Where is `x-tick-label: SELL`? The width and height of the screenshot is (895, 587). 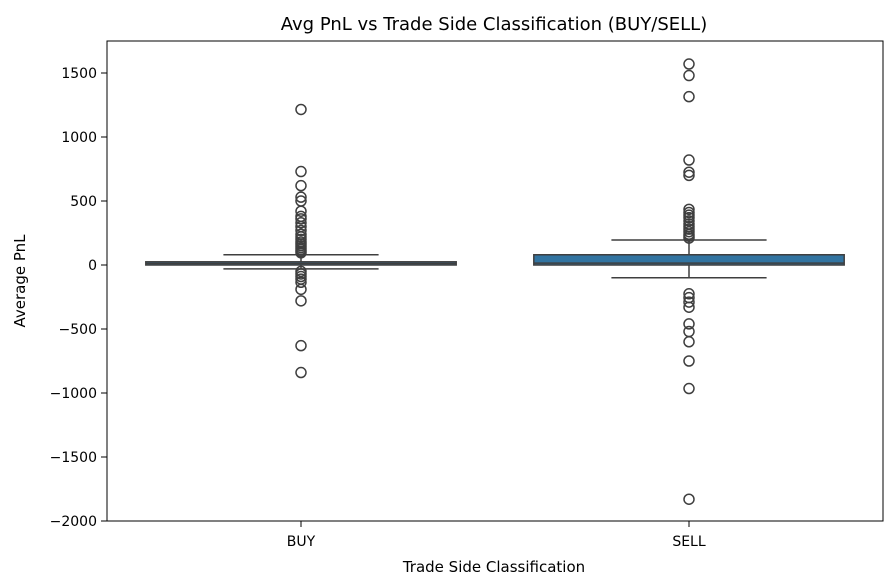 x-tick-label: SELL is located at coordinates (689, 542).